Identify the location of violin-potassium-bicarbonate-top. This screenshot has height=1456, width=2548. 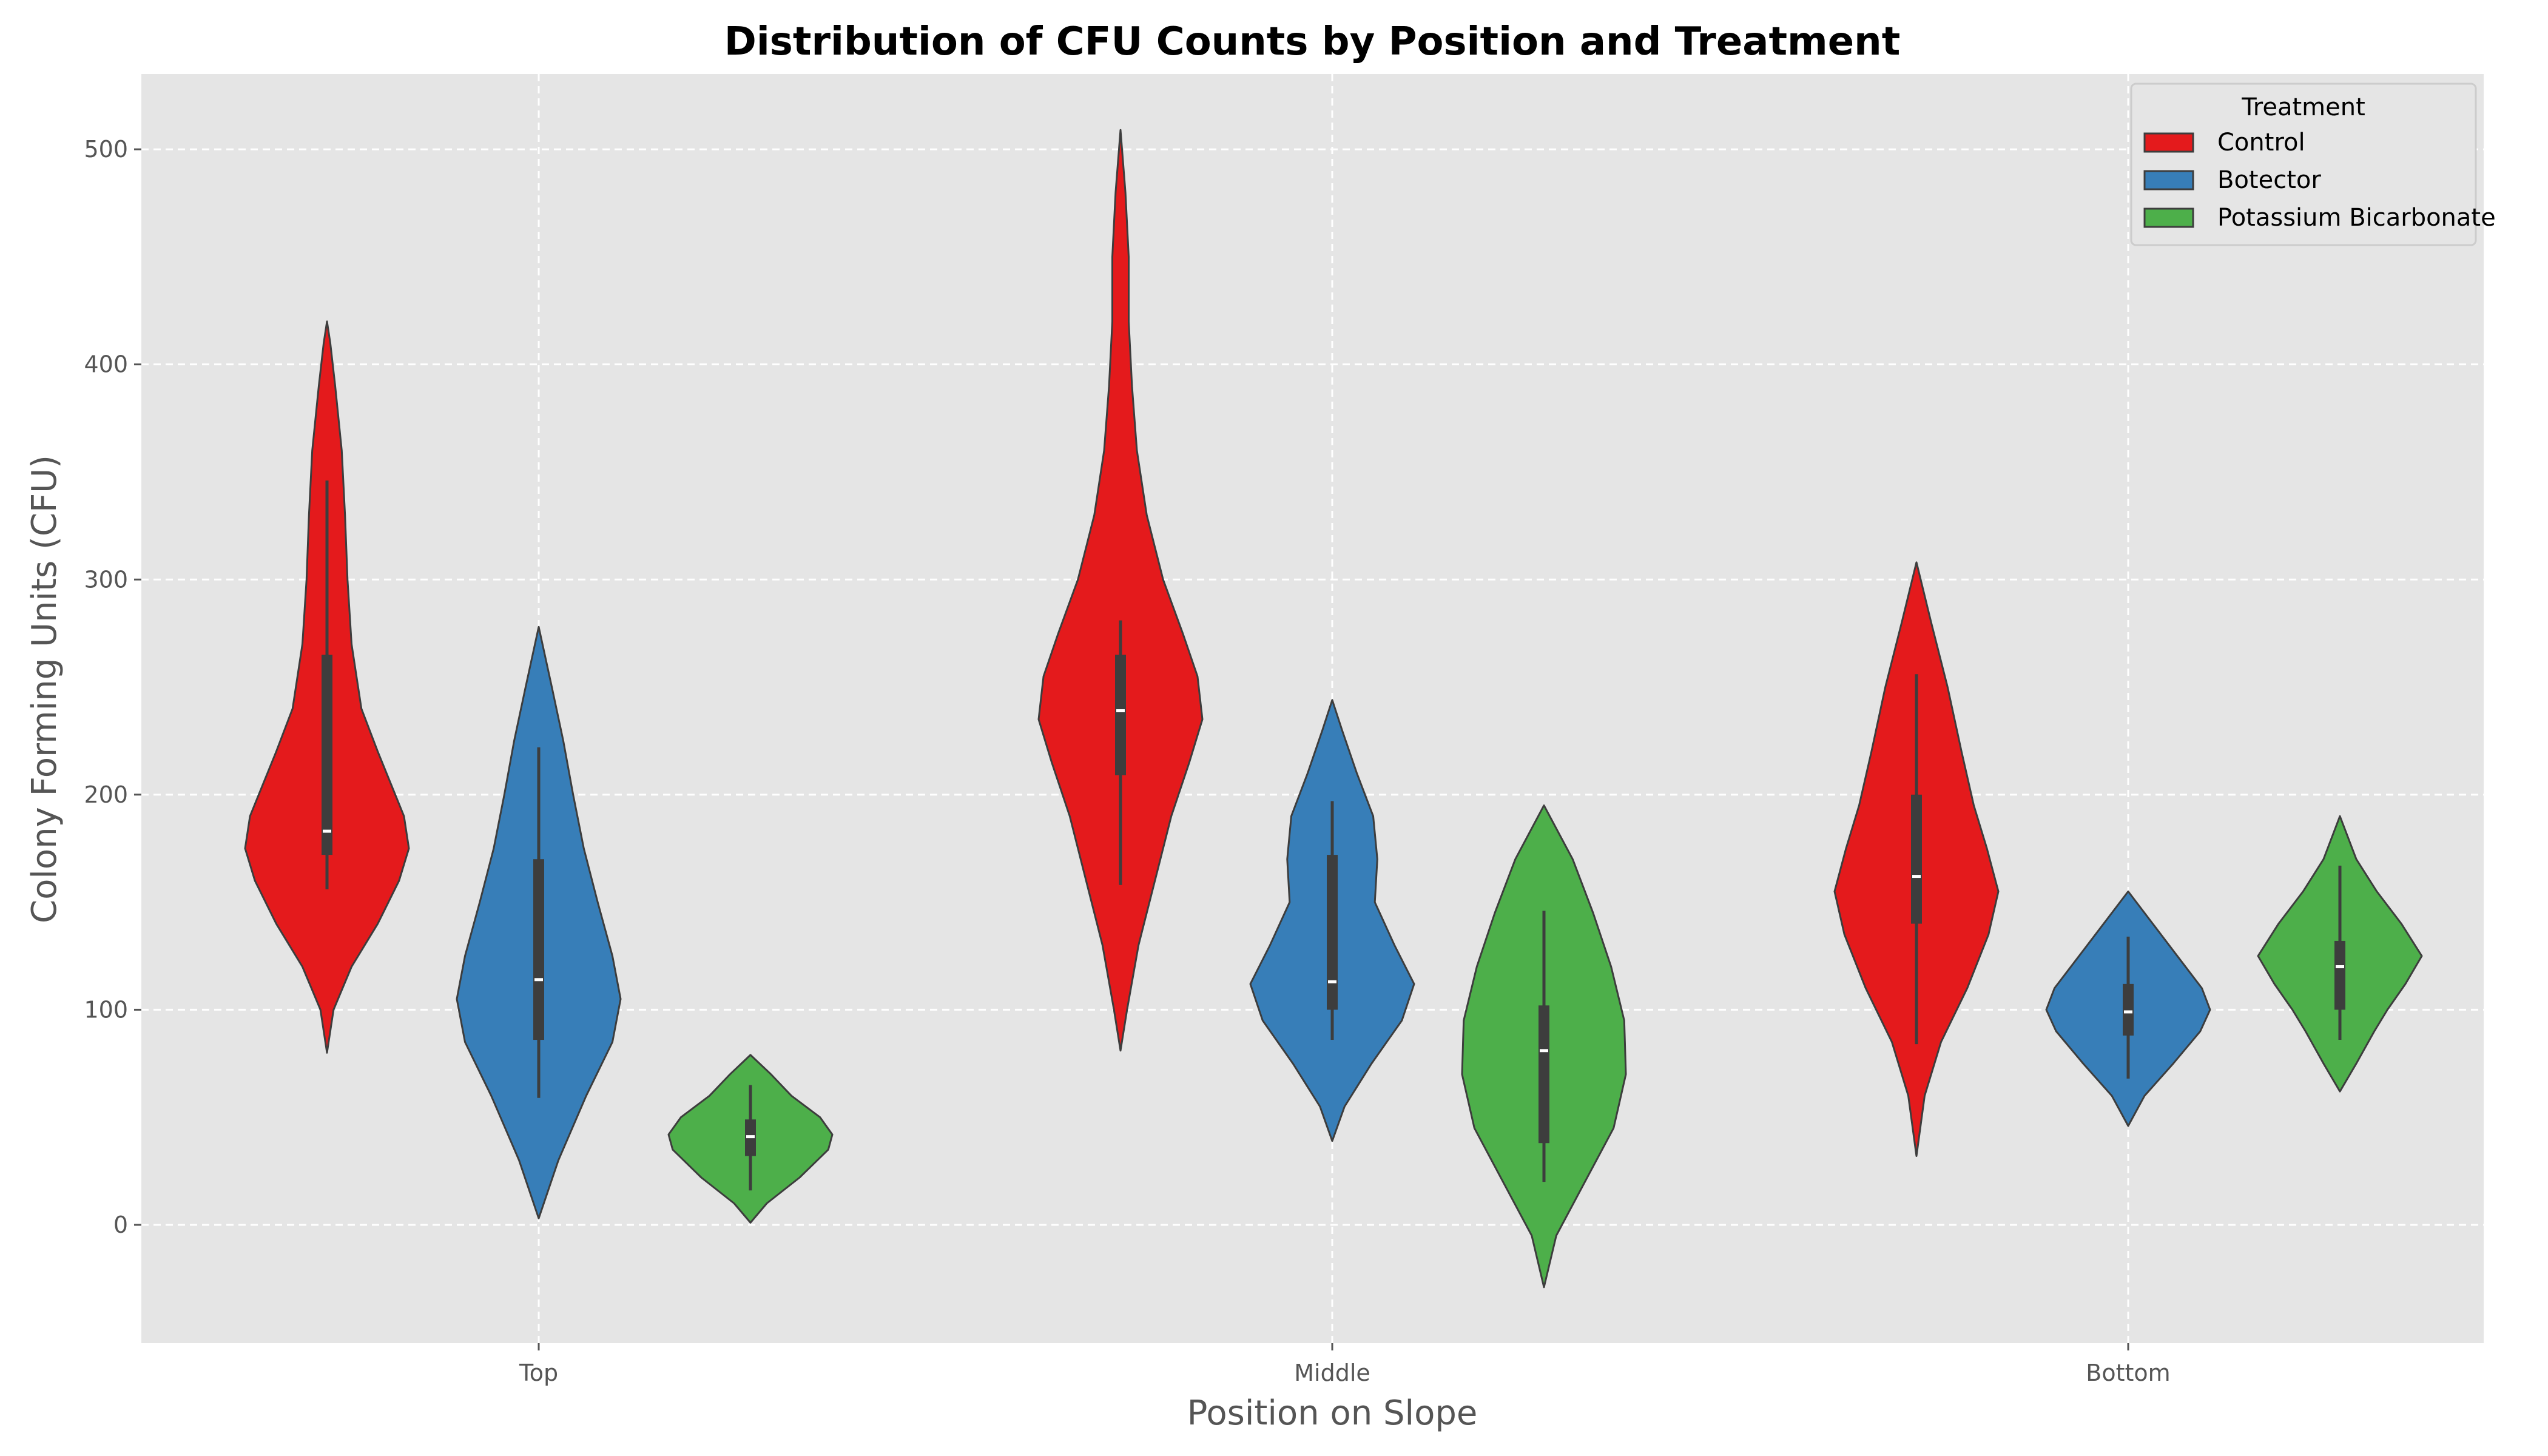
(750, 1139).